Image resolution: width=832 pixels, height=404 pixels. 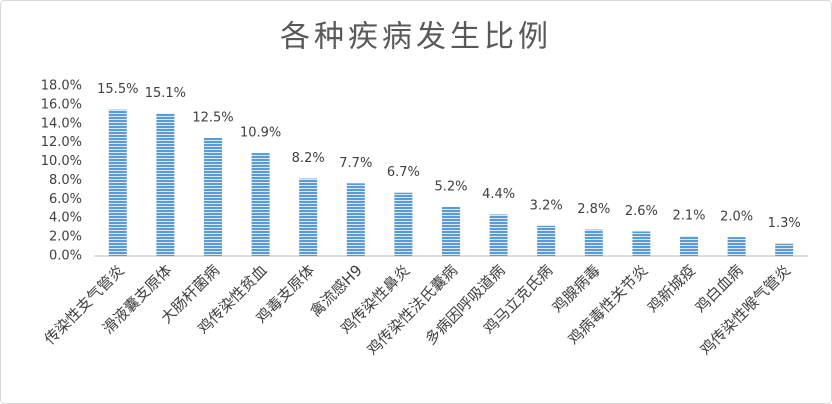 What do you see at coordinates (260, 133) in the screenshot?
I see `value-label: 10.9%` at bounding box center [260, 133].